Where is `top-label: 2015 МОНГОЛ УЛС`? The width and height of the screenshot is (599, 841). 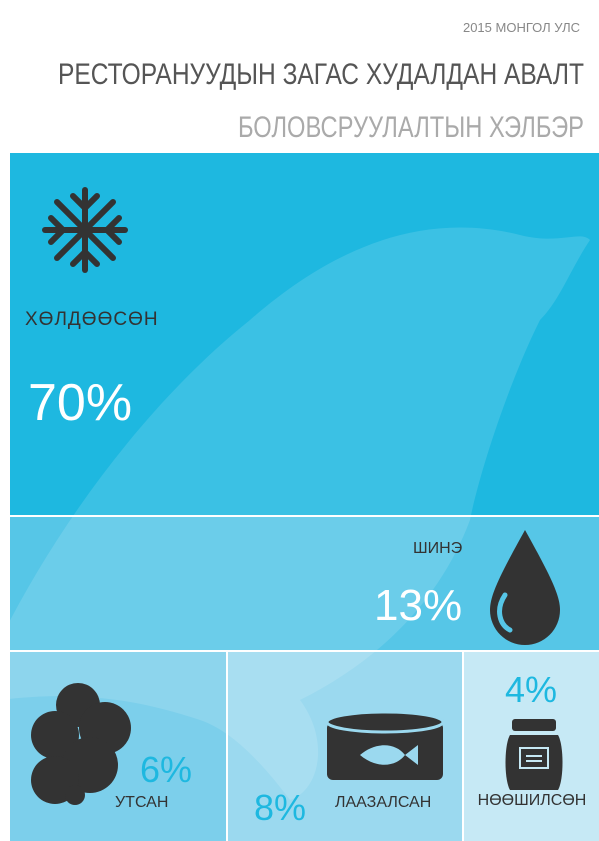 top-label: 2015 МОНГОЛ УЛС is located at coordinates (521, 27).